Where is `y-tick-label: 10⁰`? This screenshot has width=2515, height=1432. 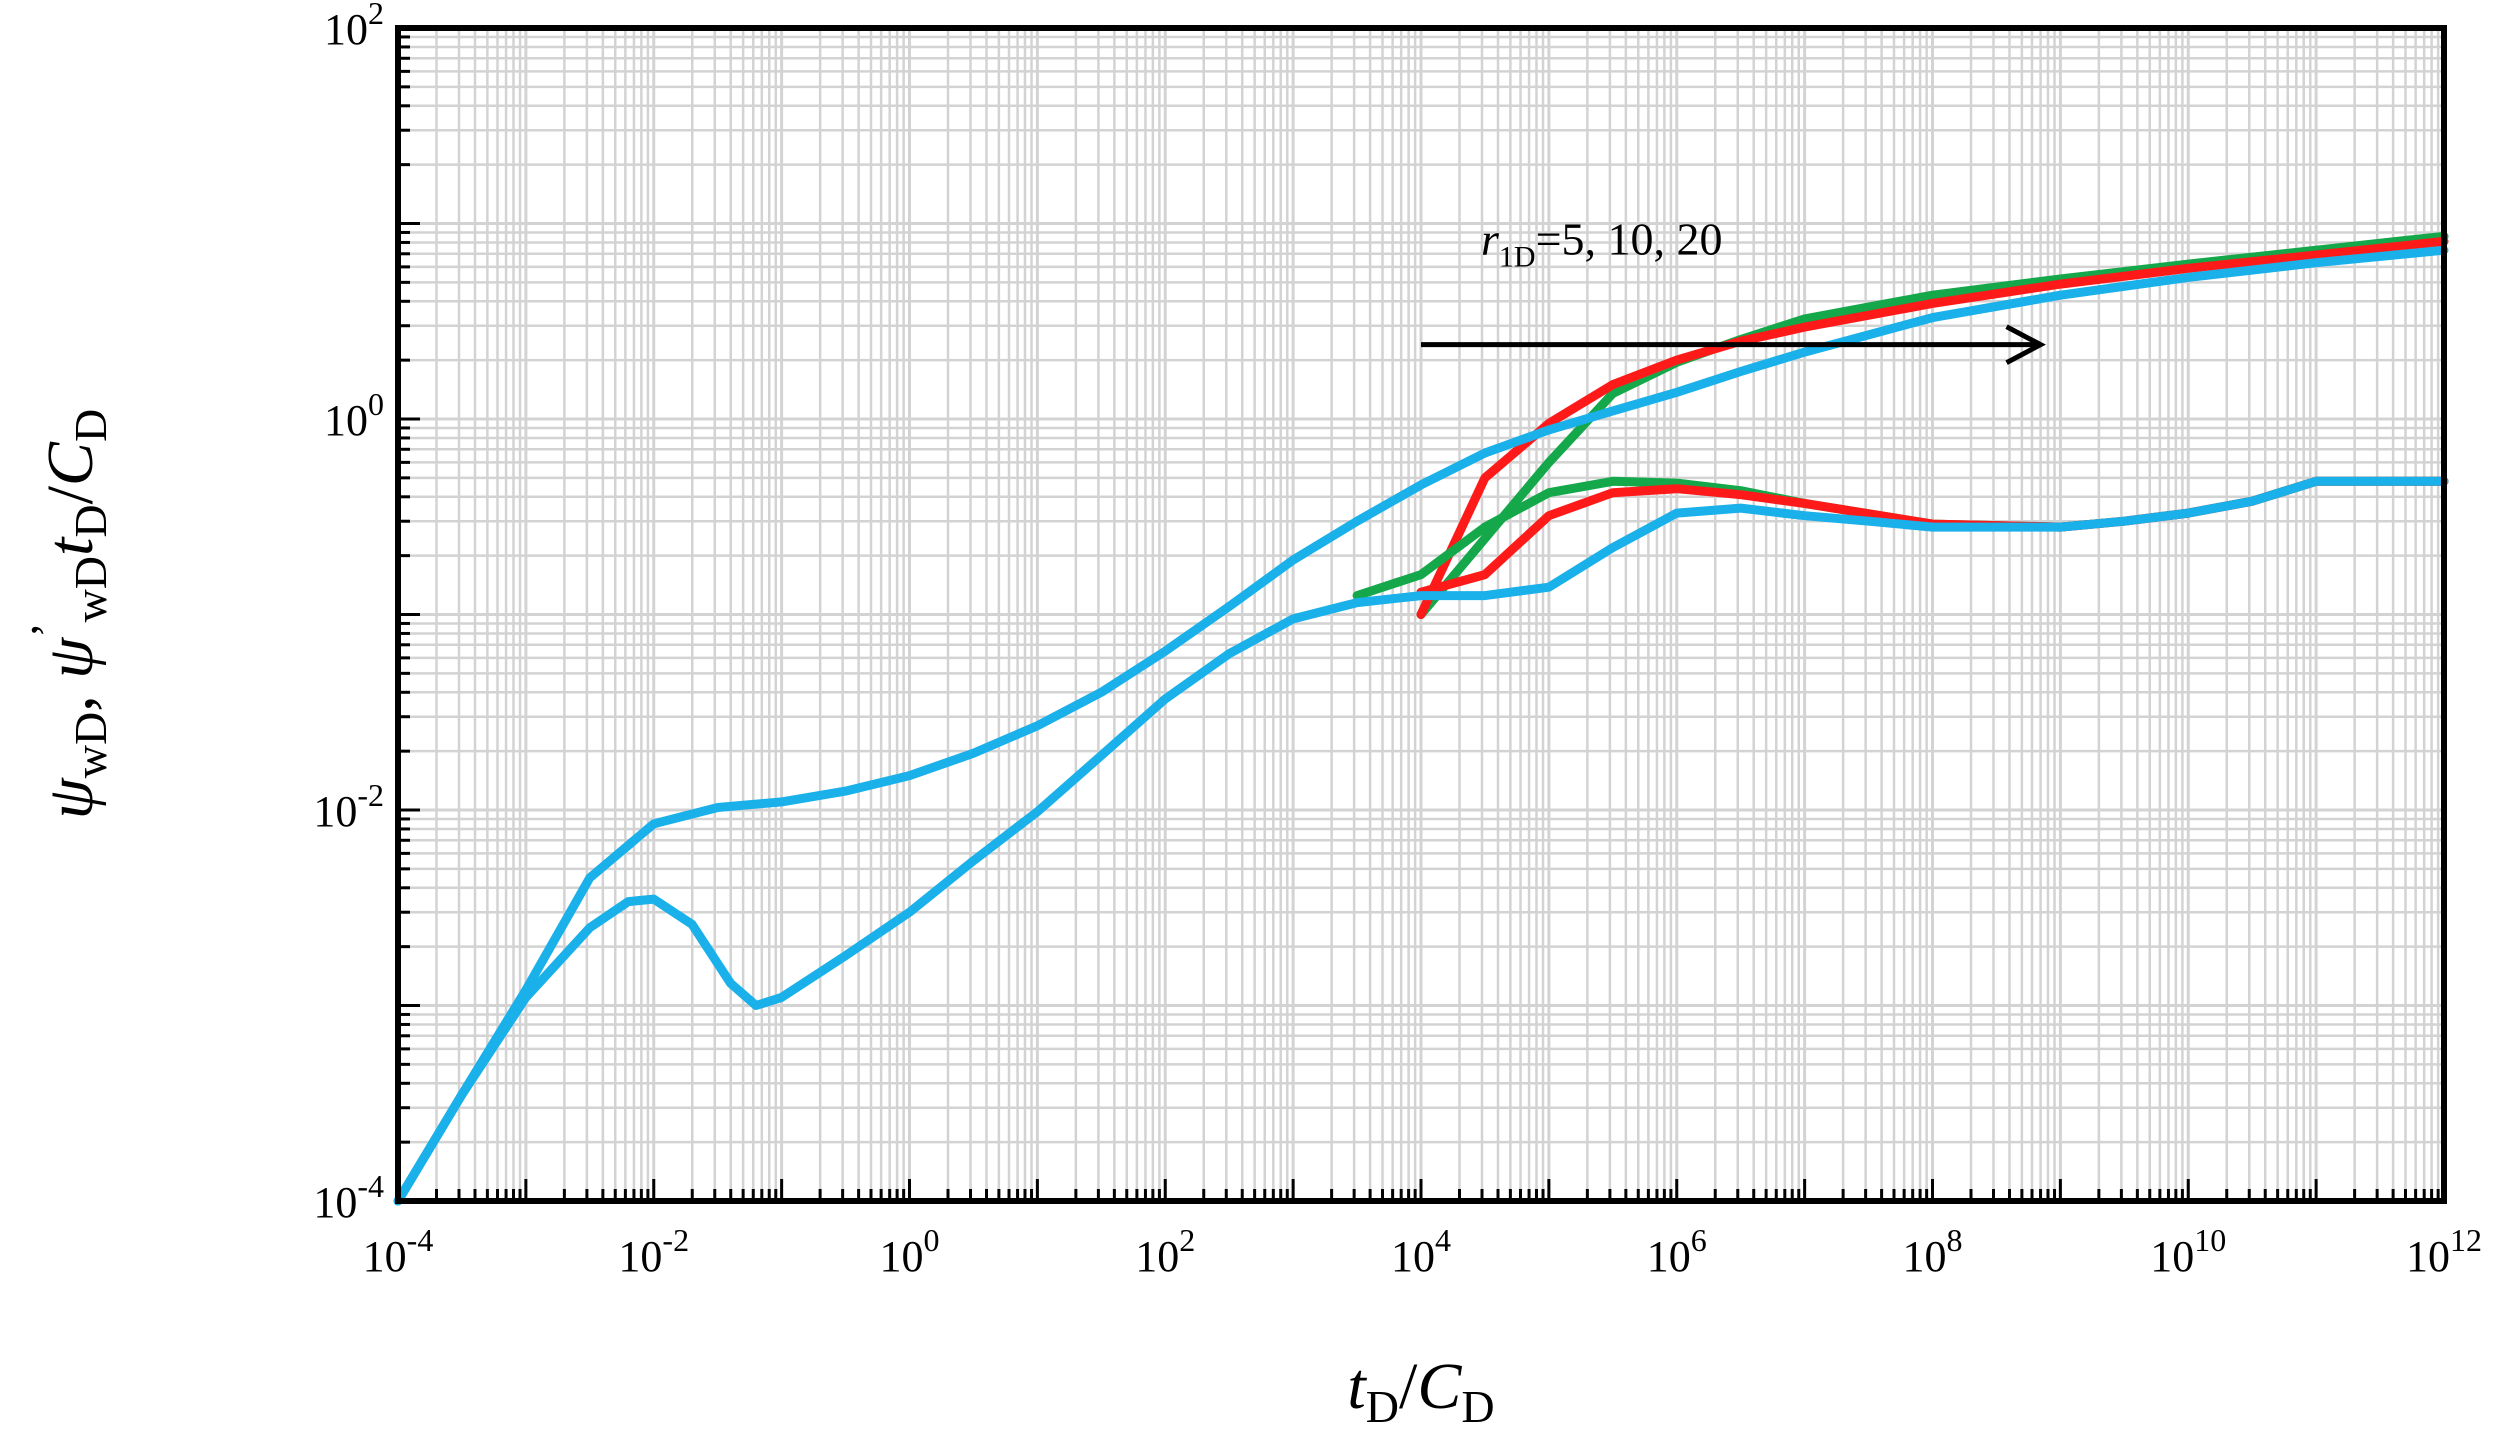 y-tick-label: 10⁰ is located at coordinates (354, 415).